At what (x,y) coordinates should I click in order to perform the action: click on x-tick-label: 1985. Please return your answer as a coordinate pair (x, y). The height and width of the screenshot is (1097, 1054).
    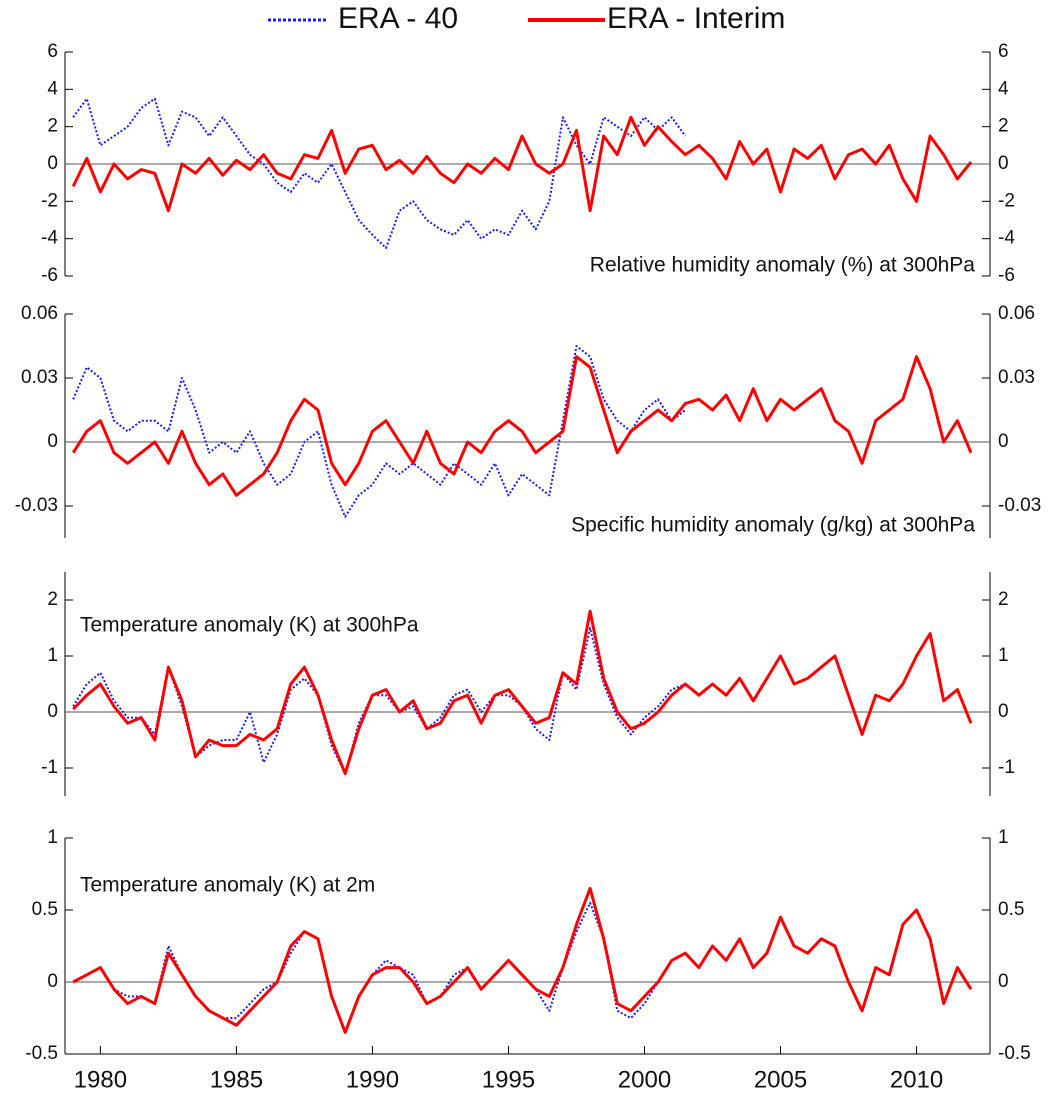
    Looking at the image, I should click on (236, 1079).